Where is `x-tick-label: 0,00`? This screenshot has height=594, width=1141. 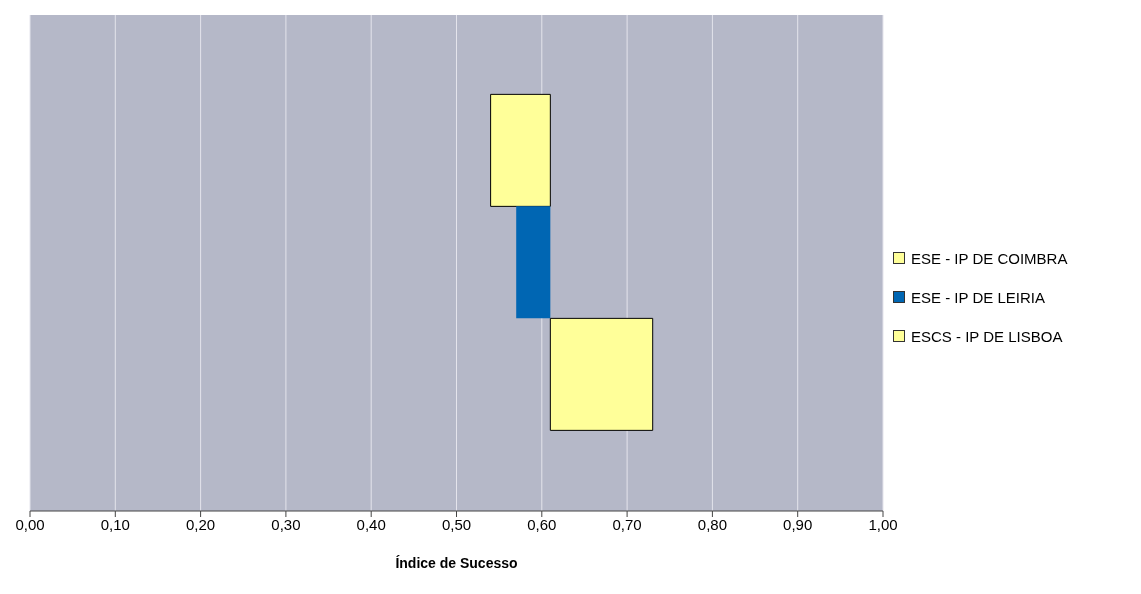 x-tick-label: 0,00 is located at coordinates (30, 524).